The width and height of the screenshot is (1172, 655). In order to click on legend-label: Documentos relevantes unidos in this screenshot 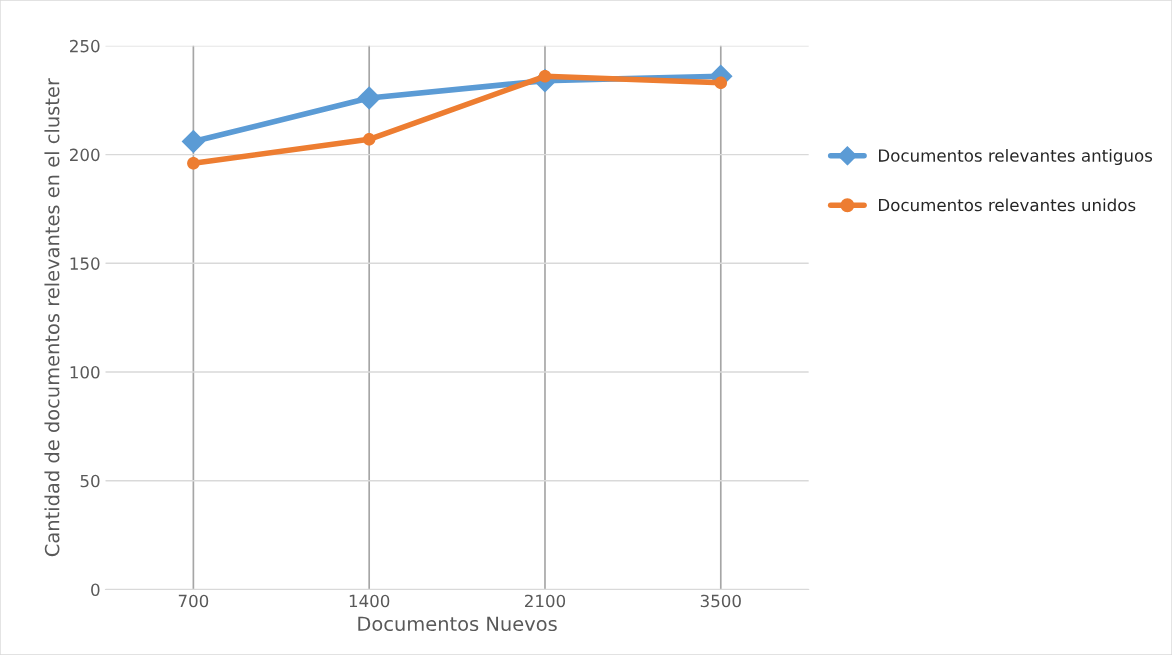, I will do `click(1007, 205)`.